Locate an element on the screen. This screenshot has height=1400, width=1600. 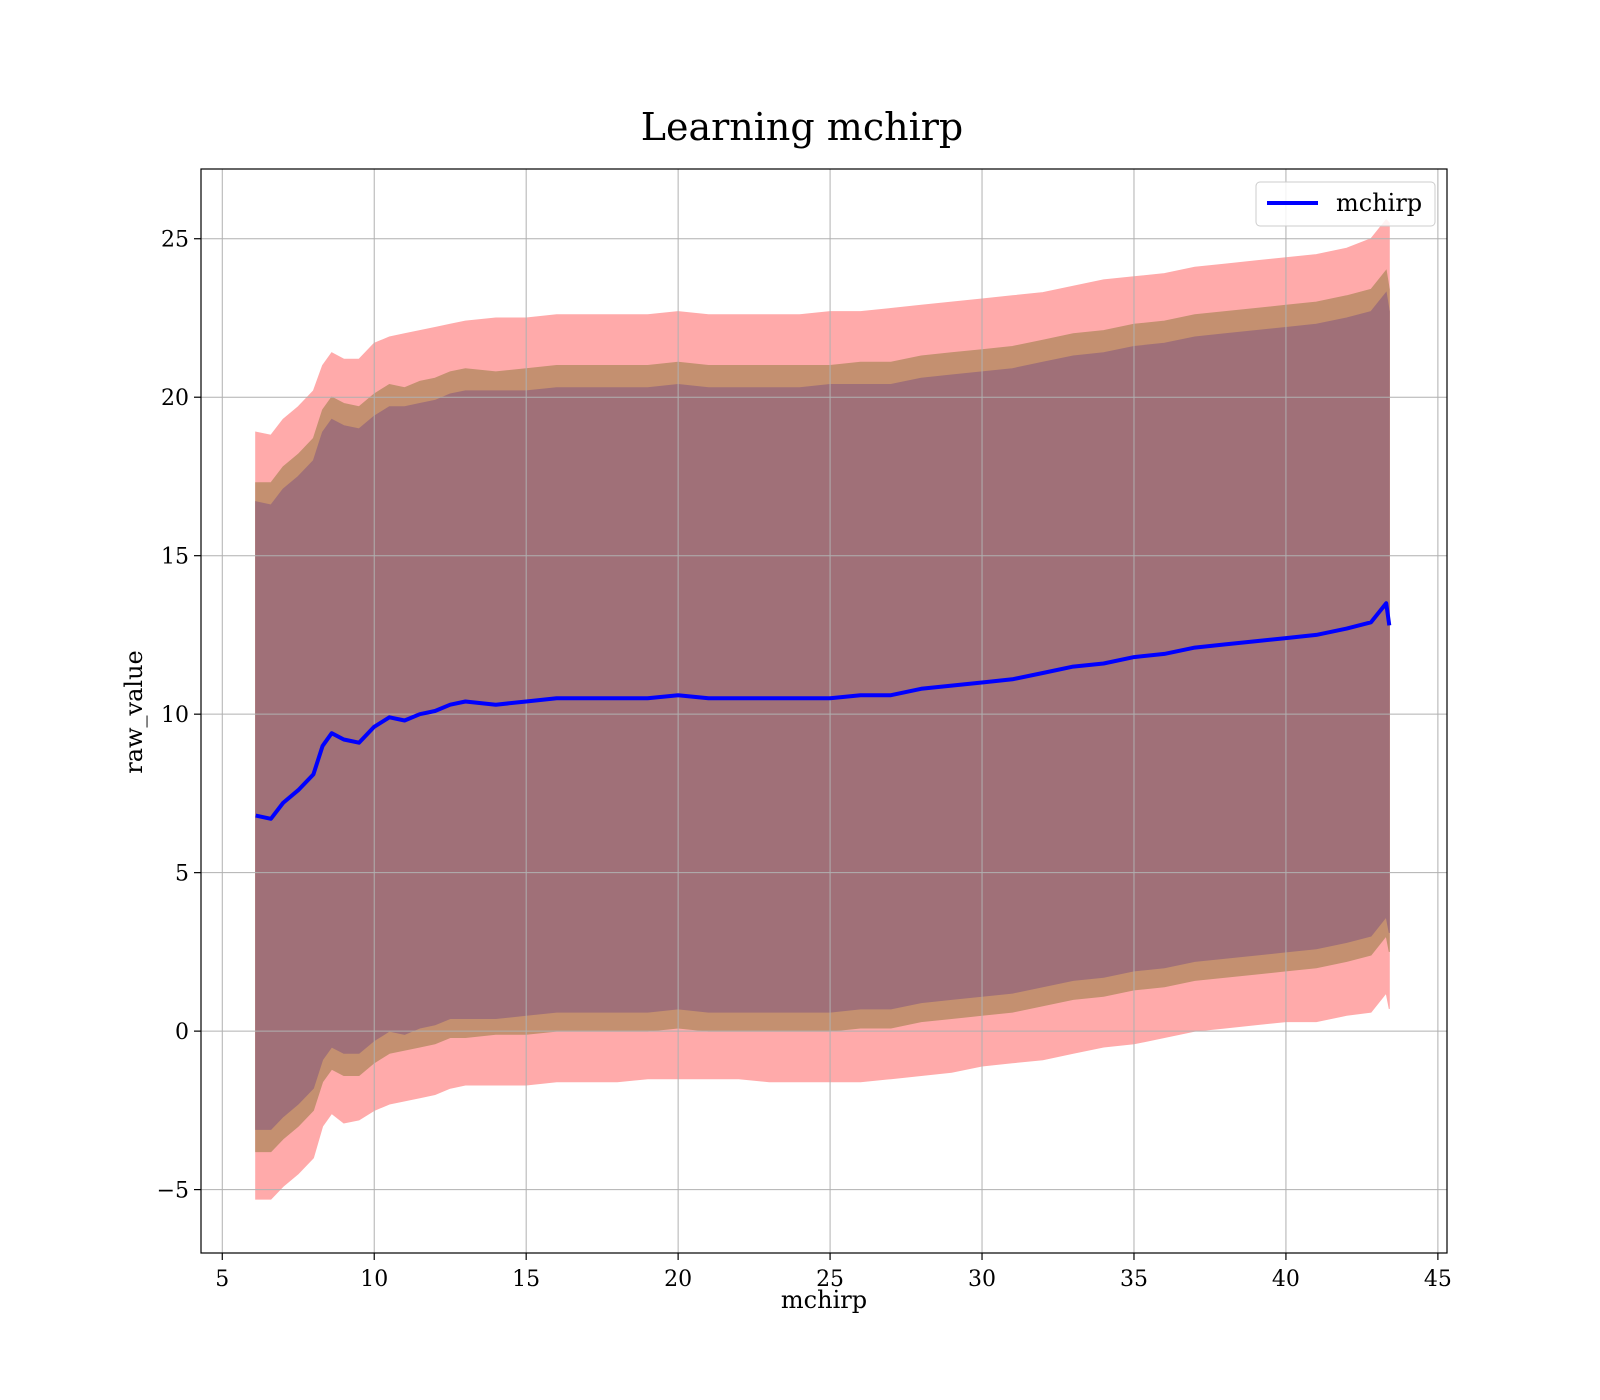
series-line-mchirp is located at coordinates (823, 711).